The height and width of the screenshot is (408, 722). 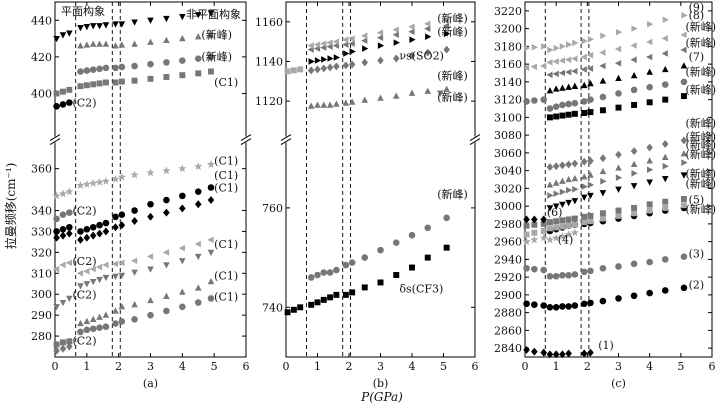 What do you see at coordinates (381, 383) in the screenshot?
I see `panel-label: (b)` at bounding box center [381, 383].